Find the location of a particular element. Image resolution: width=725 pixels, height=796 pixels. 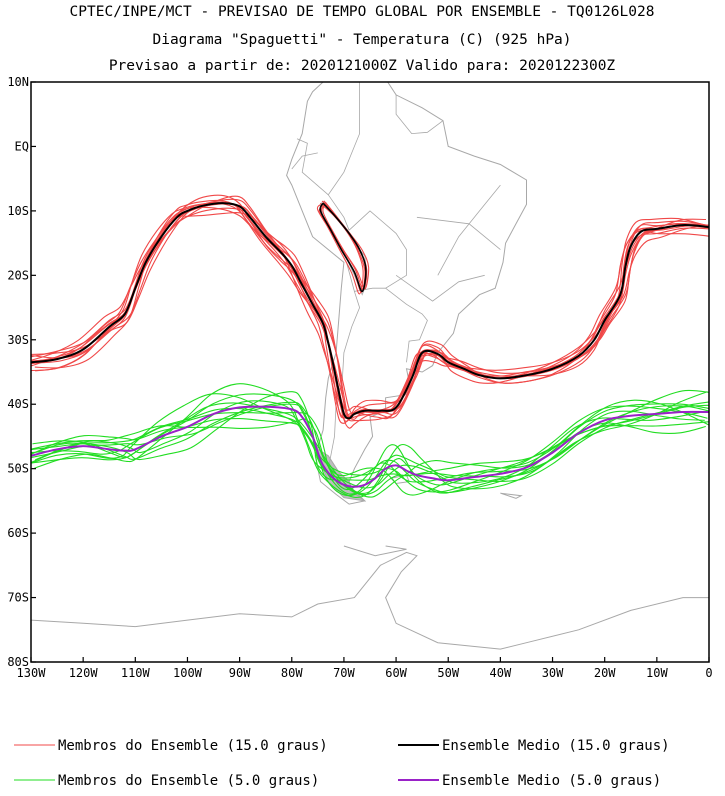

x-tick-label: 0 is located at coordinates (708, 673).